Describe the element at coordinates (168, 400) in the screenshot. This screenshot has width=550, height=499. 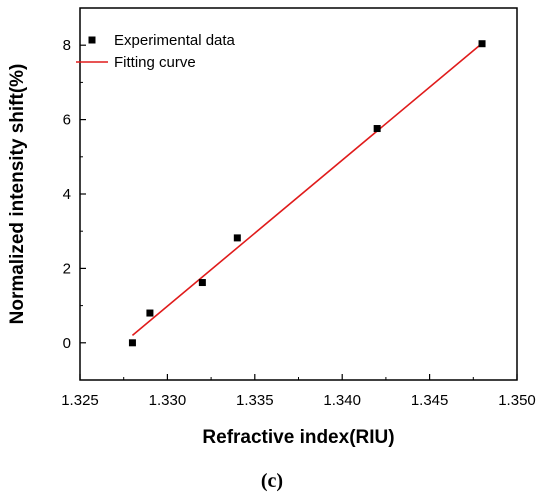
I see `x-tick-label: 1.330` at that location.